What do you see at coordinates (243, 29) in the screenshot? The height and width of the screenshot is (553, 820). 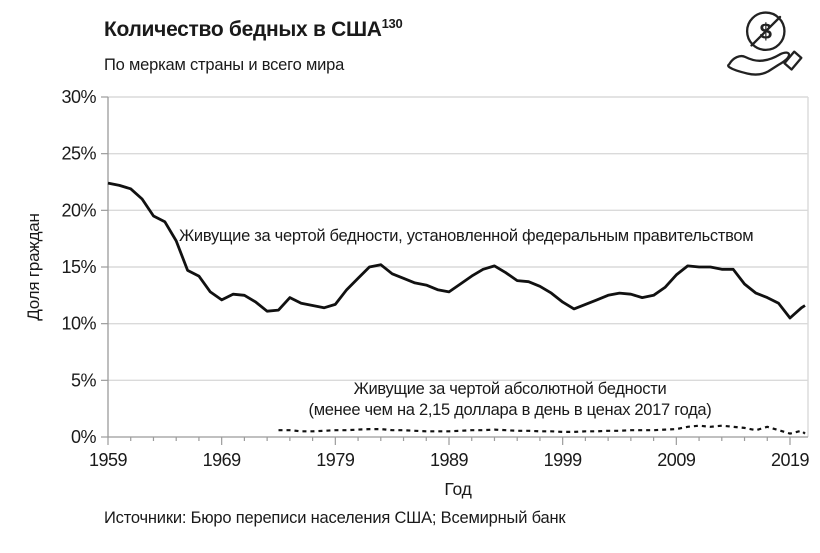 I see `page-title-text: Количество бедных в США` at bounding box center [243, 29].